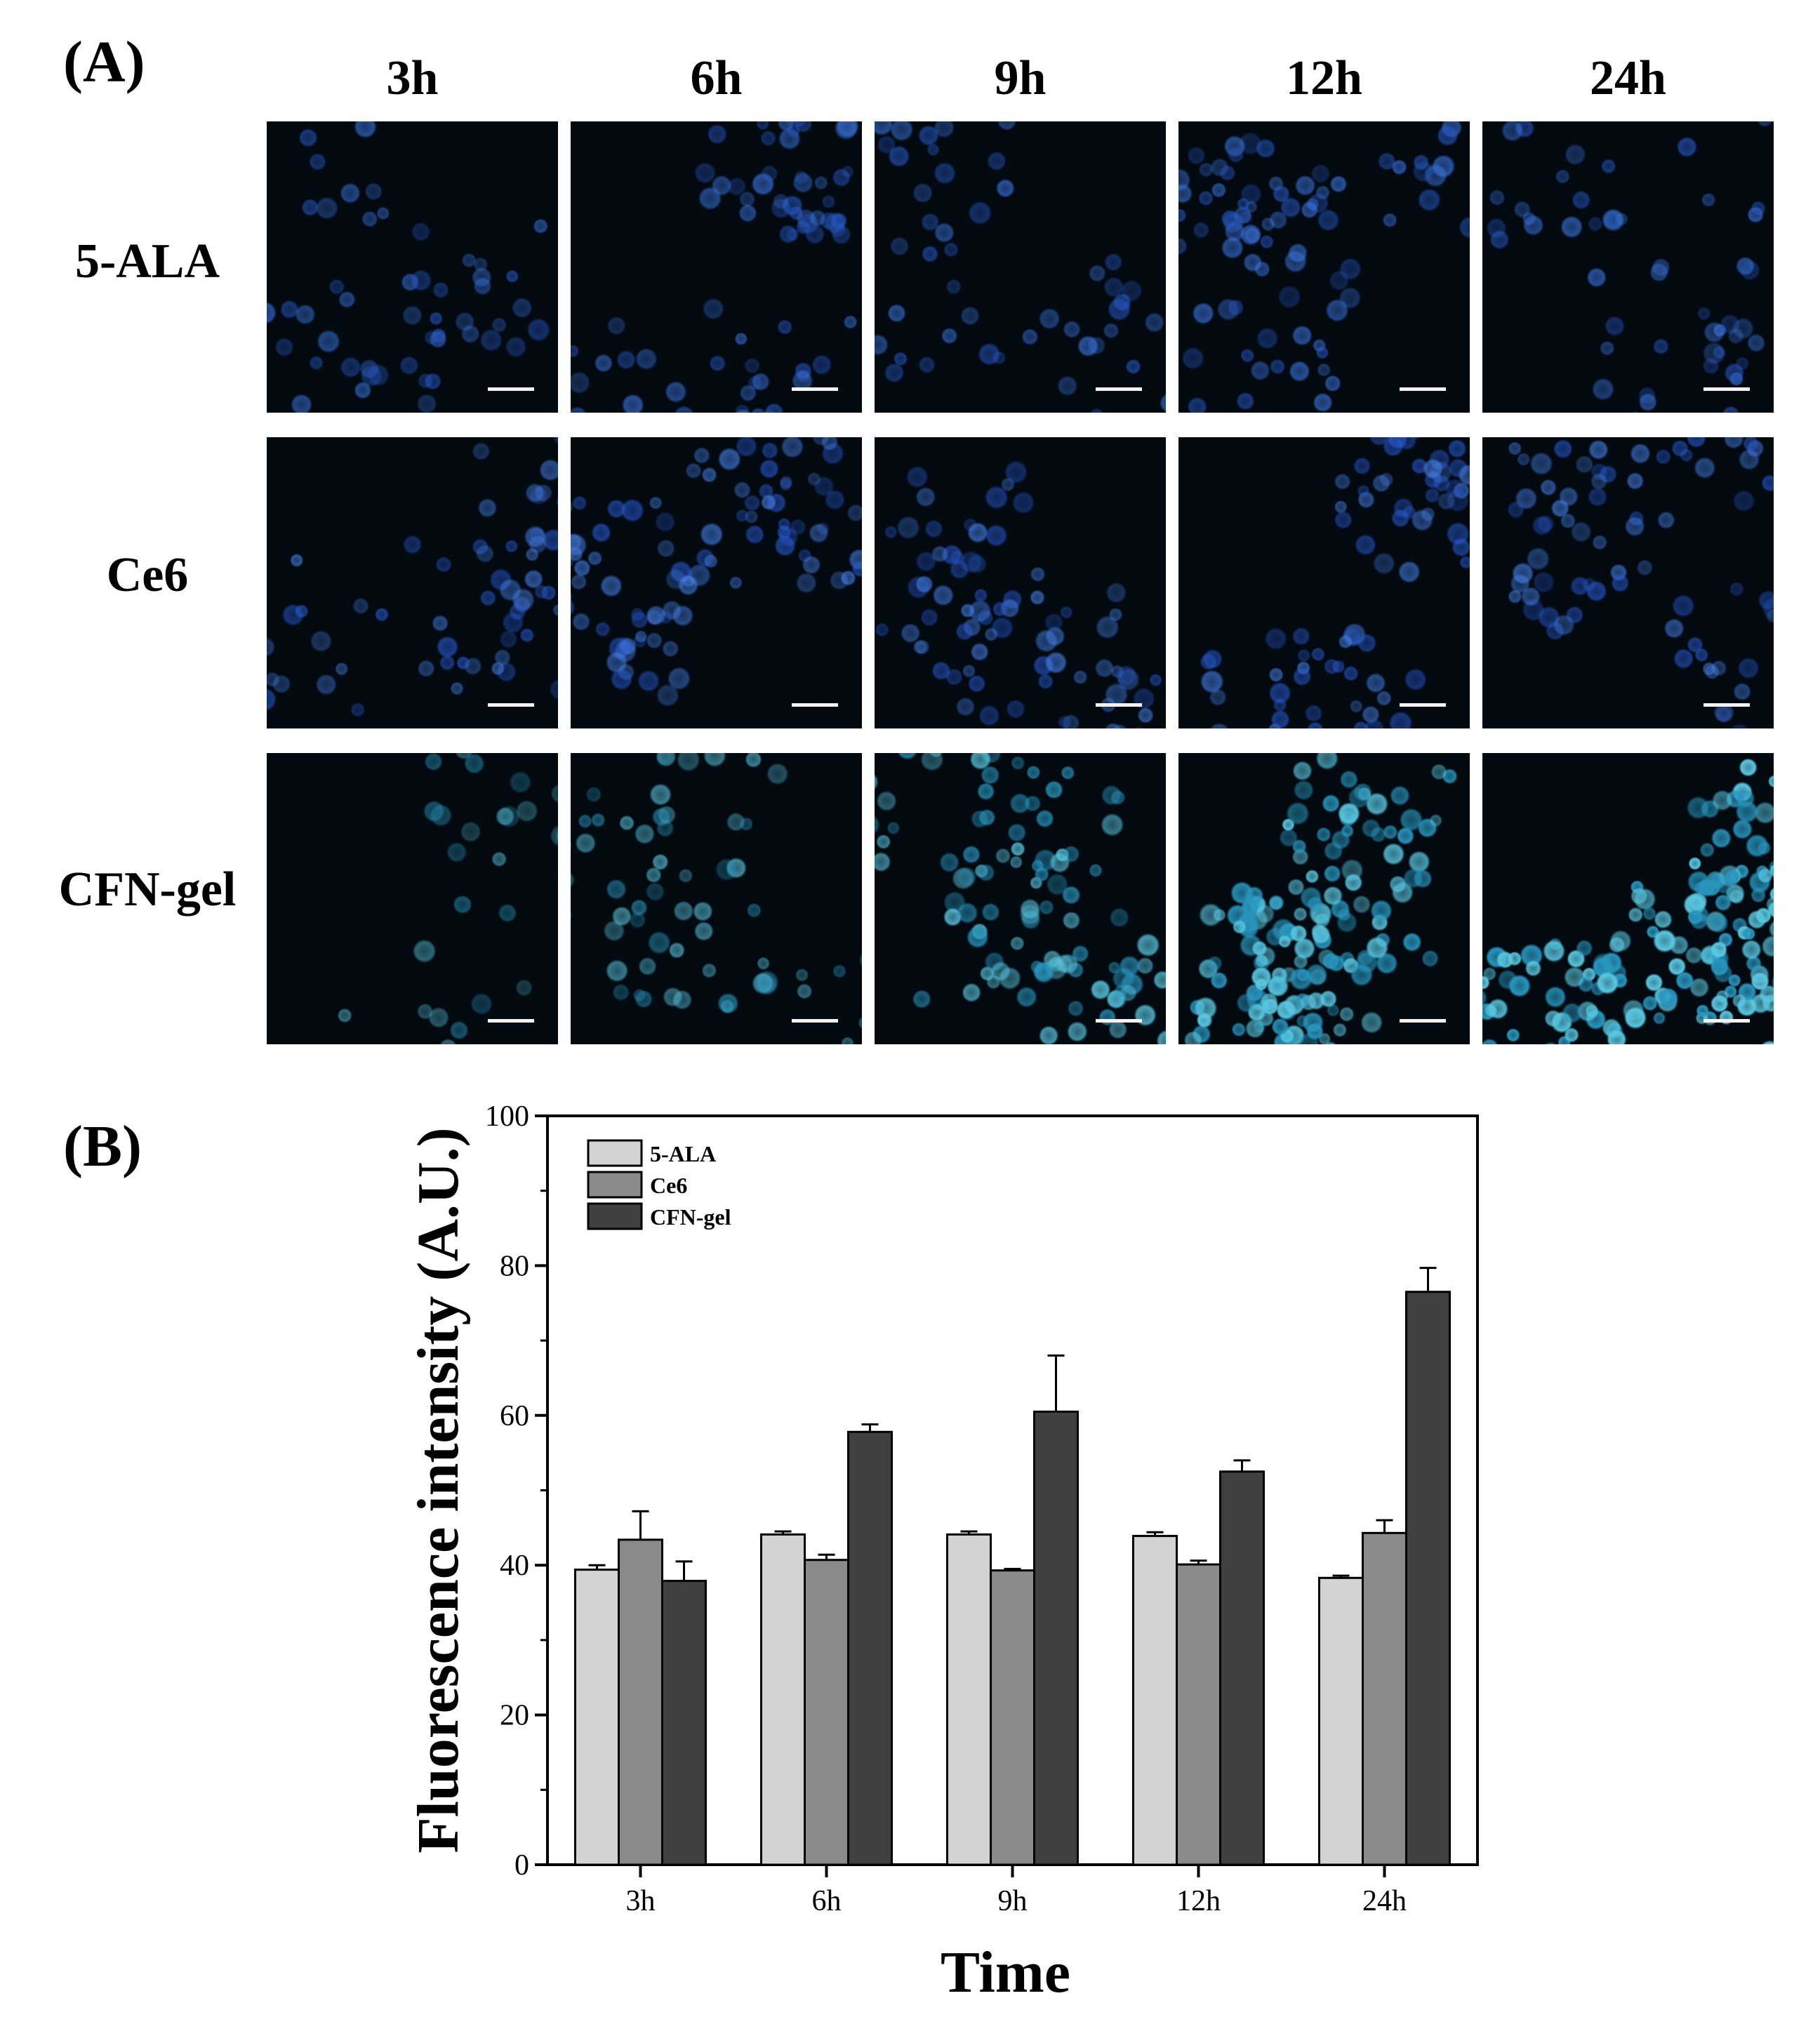 Image resolution: width=1820 pixels, height=2017 pixels. I want to click on micrograph-ce6-6h, so click(716, 582).